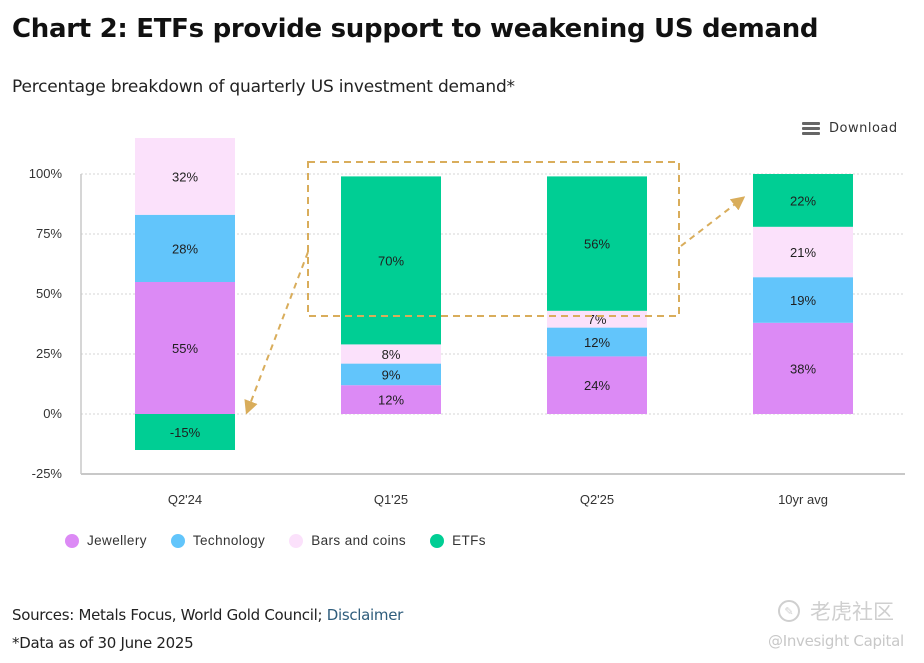  I want to click on legend-label: Jewellery, so click(117, 540).